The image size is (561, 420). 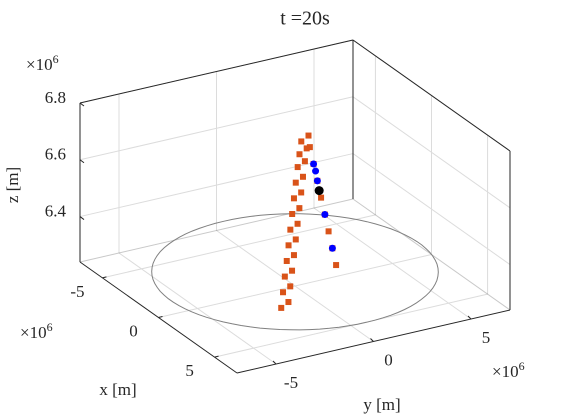 What do you see at coordinates (305, 19) in the screenshot?
I see `chart-title: t =20s` at bounding box center [305, 19].